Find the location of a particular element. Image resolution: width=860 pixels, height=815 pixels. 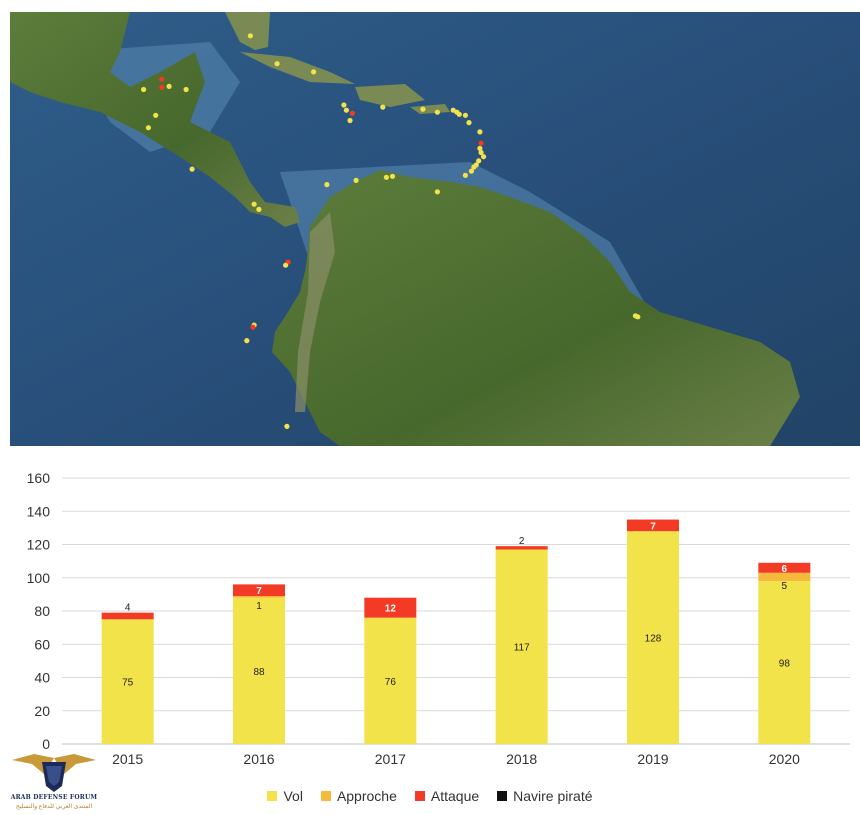

data-label-attaque-2019: 7 is located at coordinates (653, 526).